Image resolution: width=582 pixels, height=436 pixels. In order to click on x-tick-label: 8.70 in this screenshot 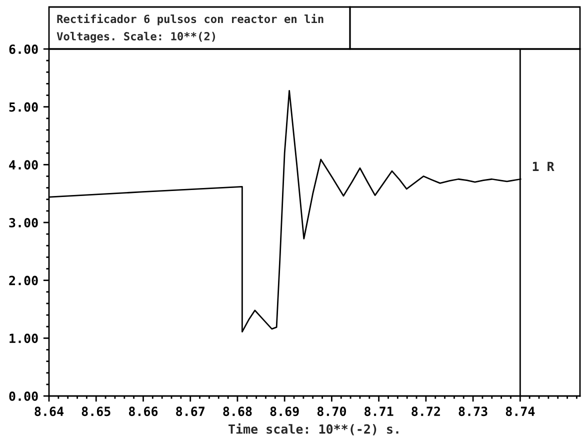, I will do `click(331, 411)`.